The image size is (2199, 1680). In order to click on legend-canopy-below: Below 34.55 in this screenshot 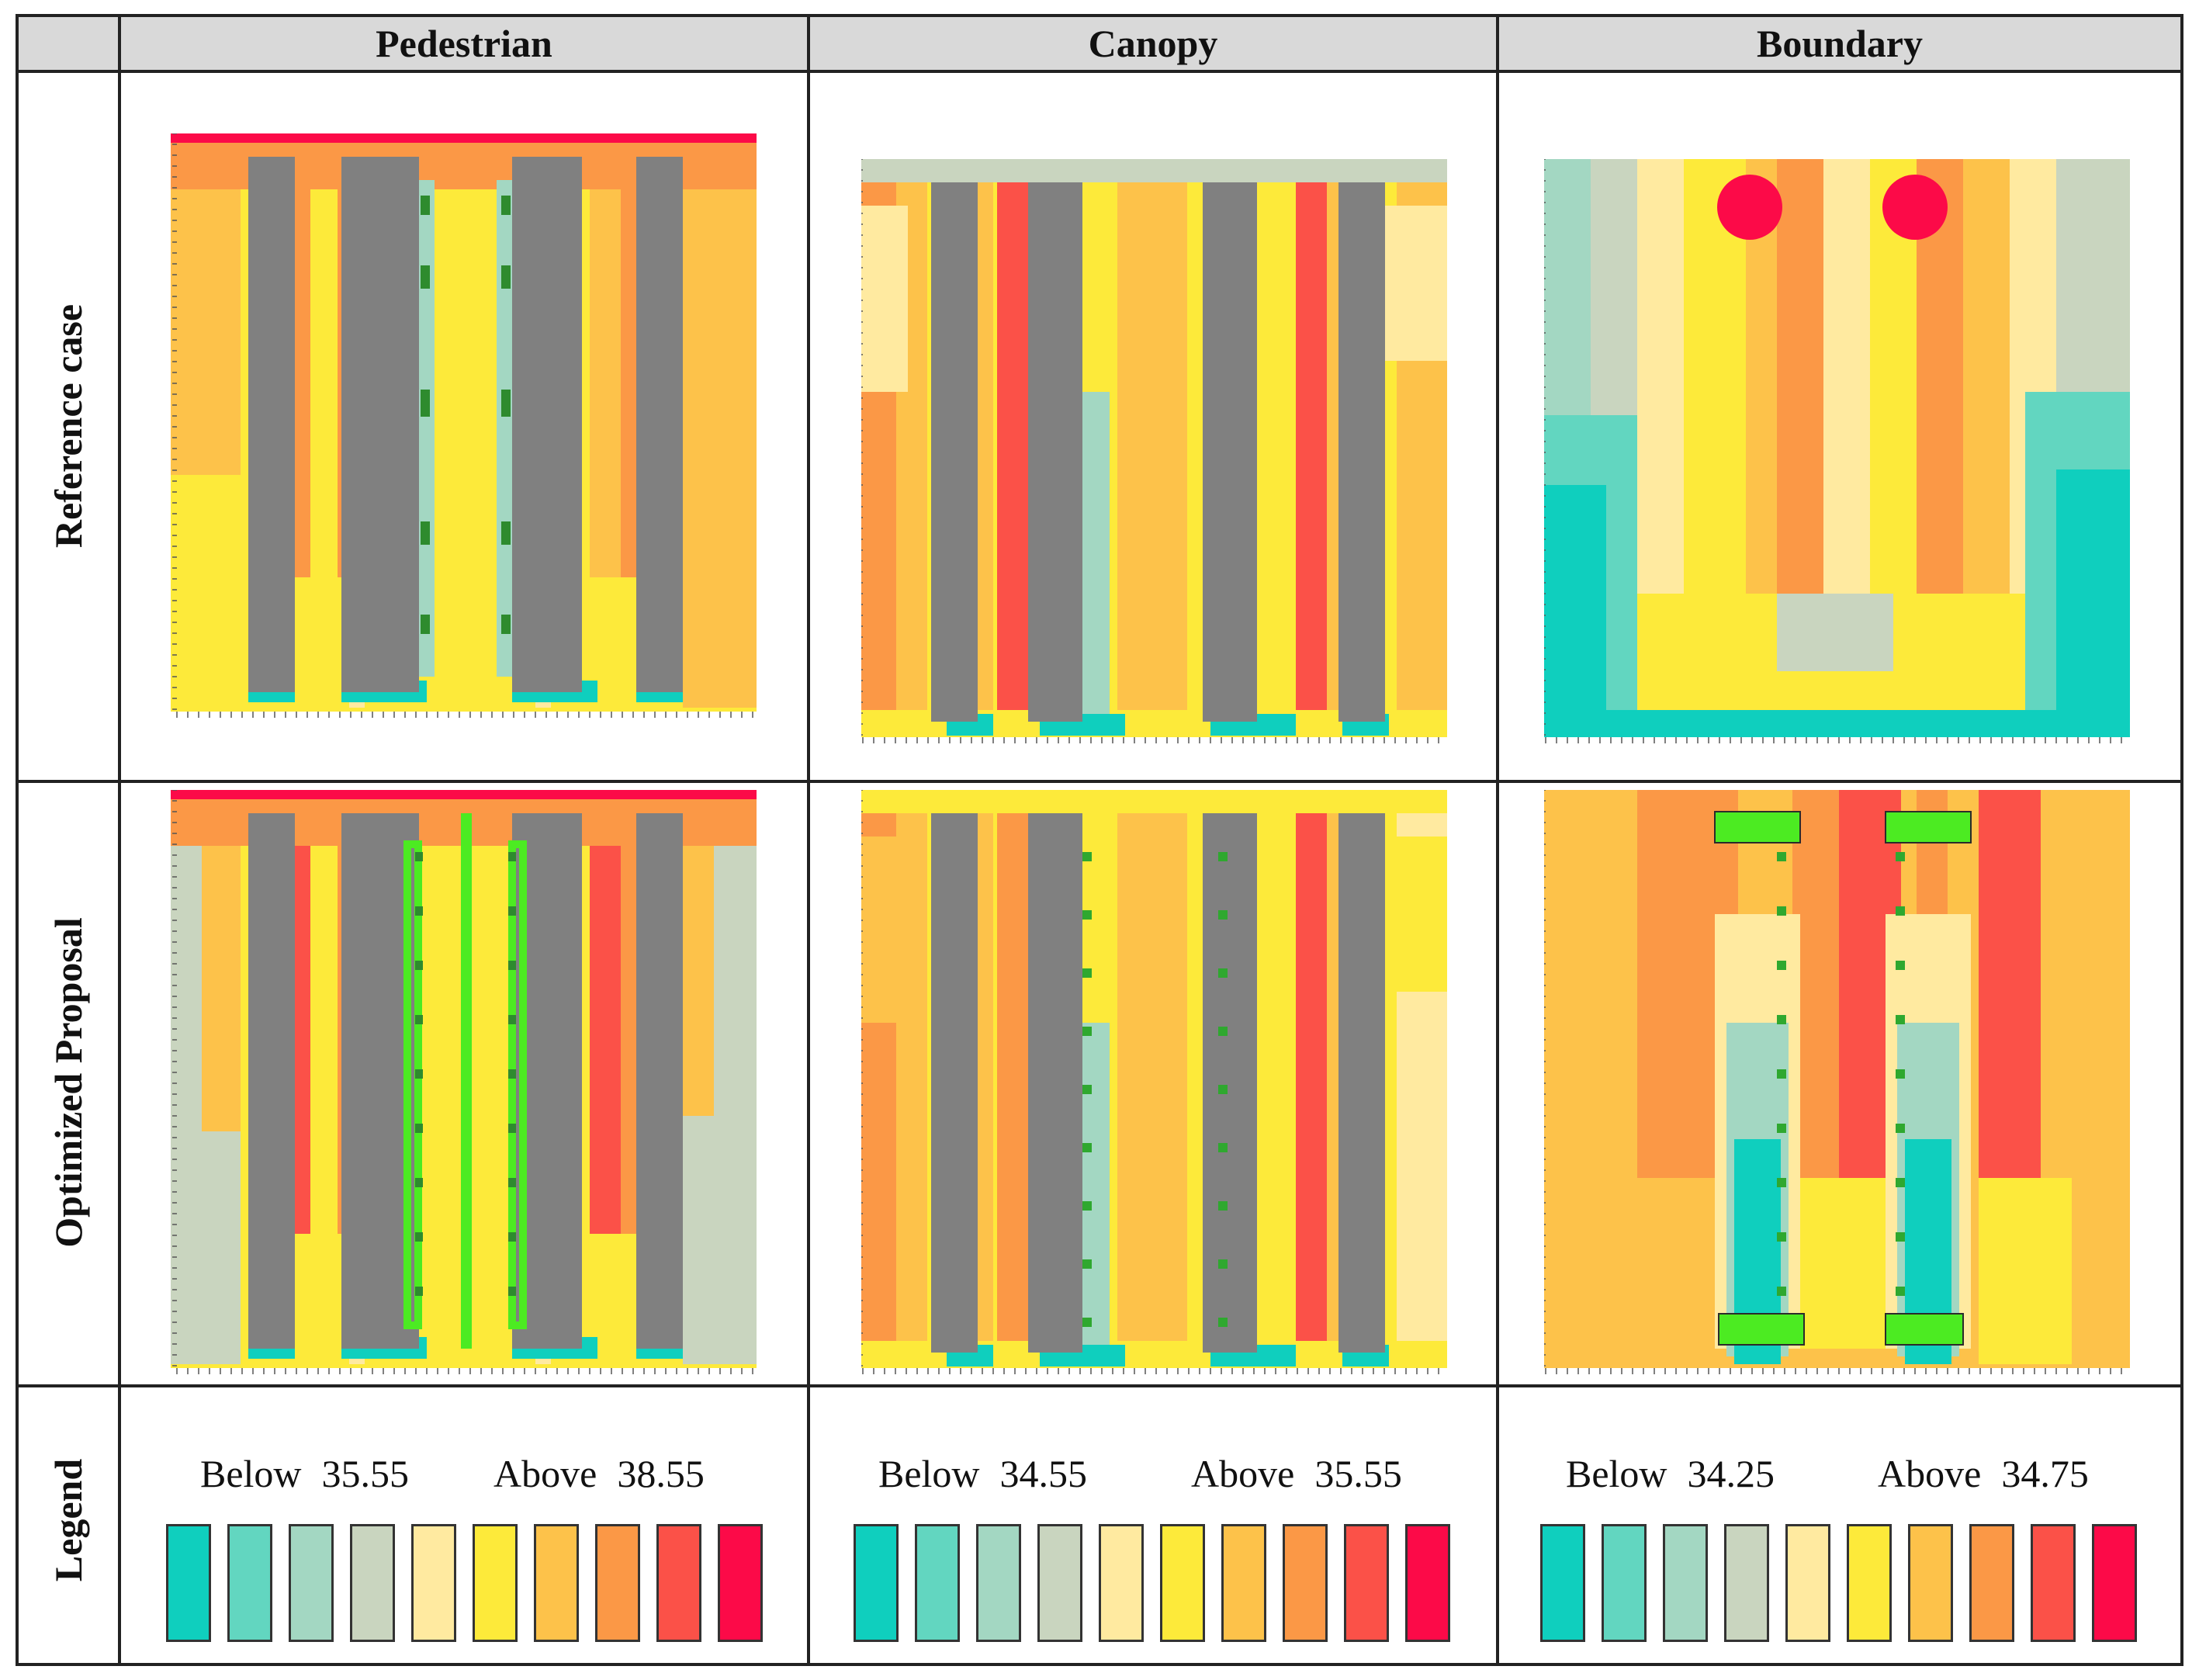, I will do `click(983, 1474)`.